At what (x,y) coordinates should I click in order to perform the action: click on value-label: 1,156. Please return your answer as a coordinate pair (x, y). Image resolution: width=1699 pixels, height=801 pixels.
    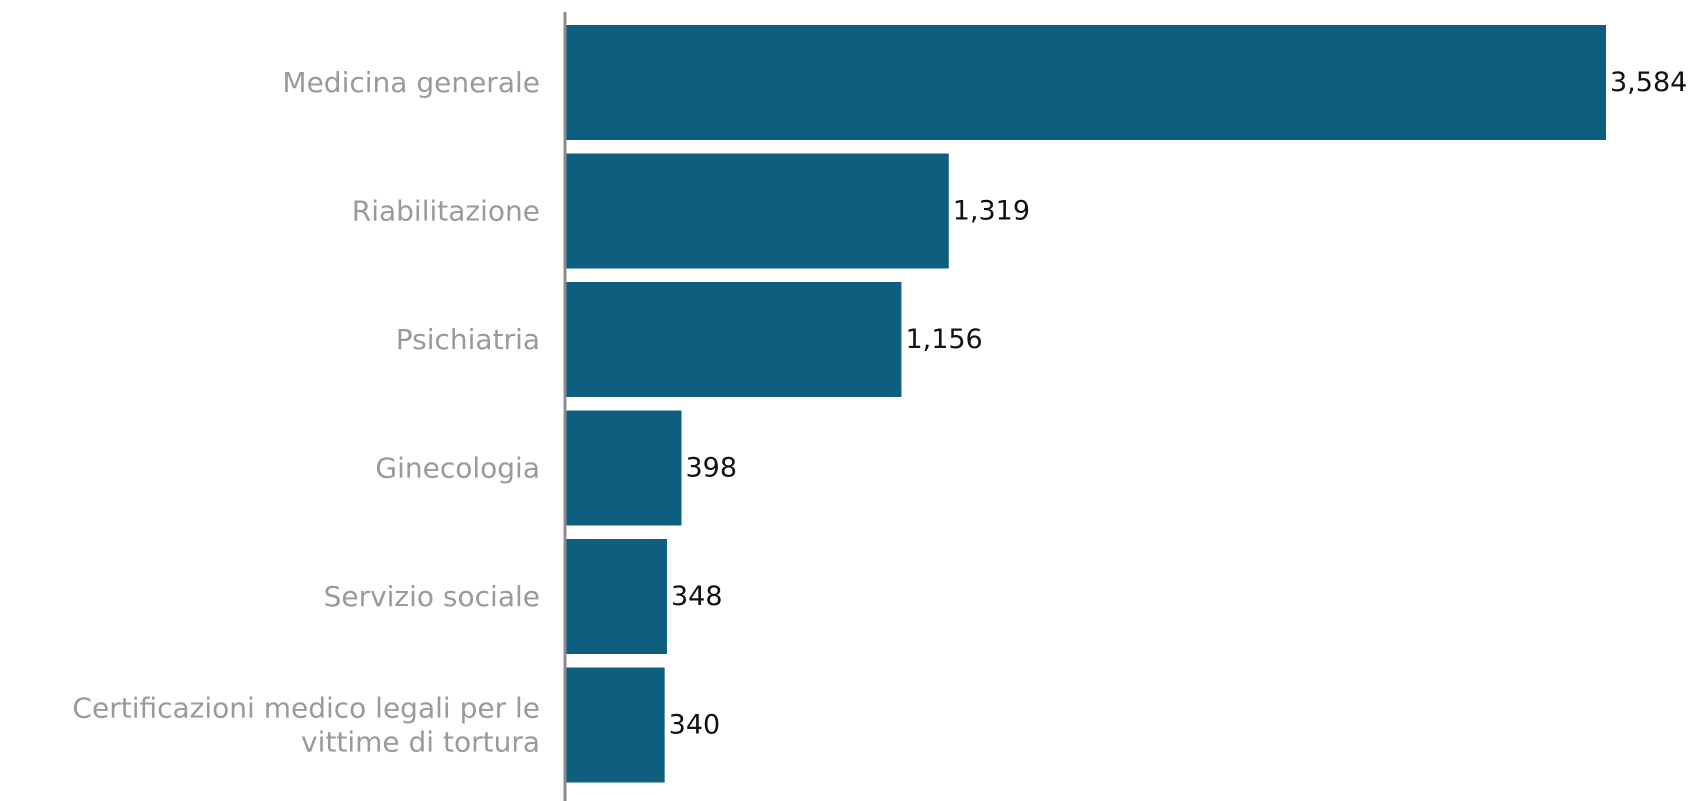
    Looking at the image, I should click on (943, 339).